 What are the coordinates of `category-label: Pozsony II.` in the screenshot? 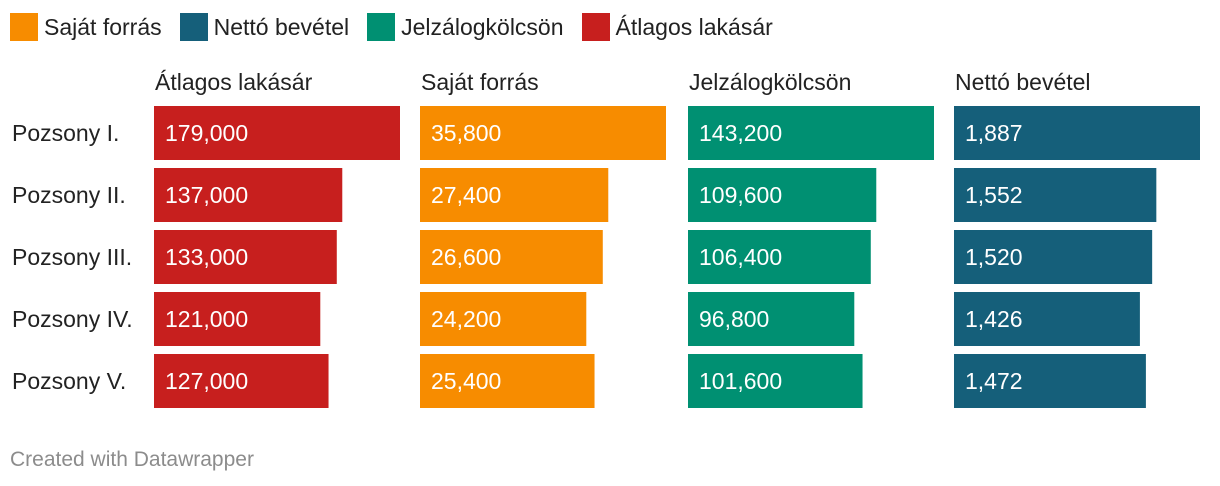 It's located at (69, 195).